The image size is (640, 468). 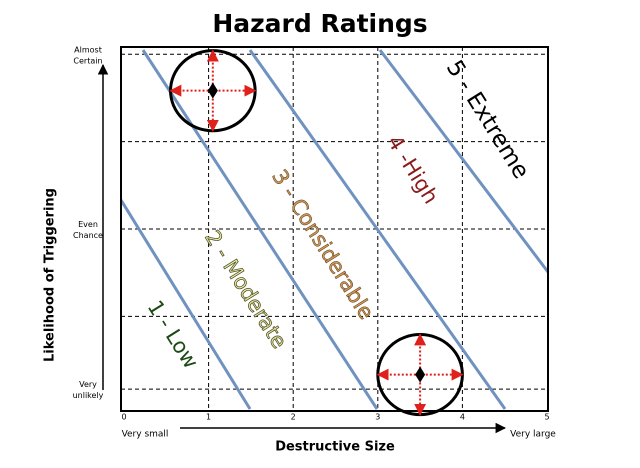 I want to click on y-tick-label-line: Chance, so click(x=88, y=235).